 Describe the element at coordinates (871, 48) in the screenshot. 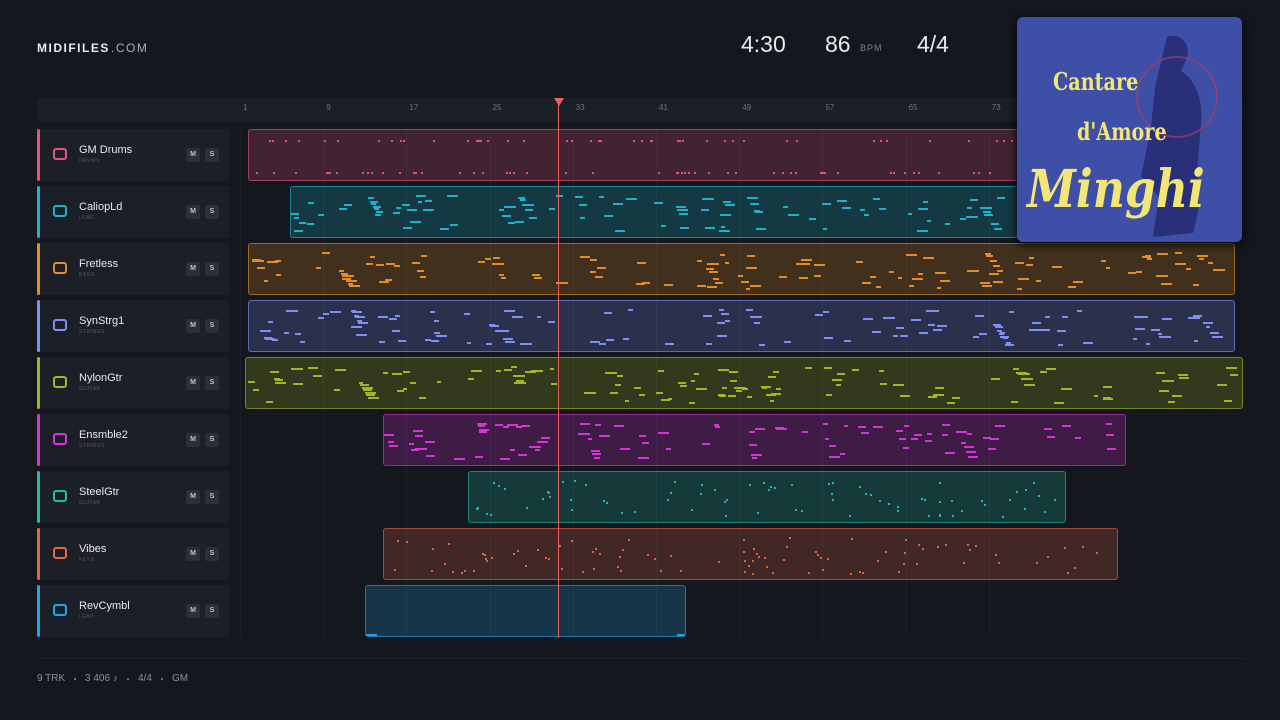

I see `tempo-unit: BPM` at that location.